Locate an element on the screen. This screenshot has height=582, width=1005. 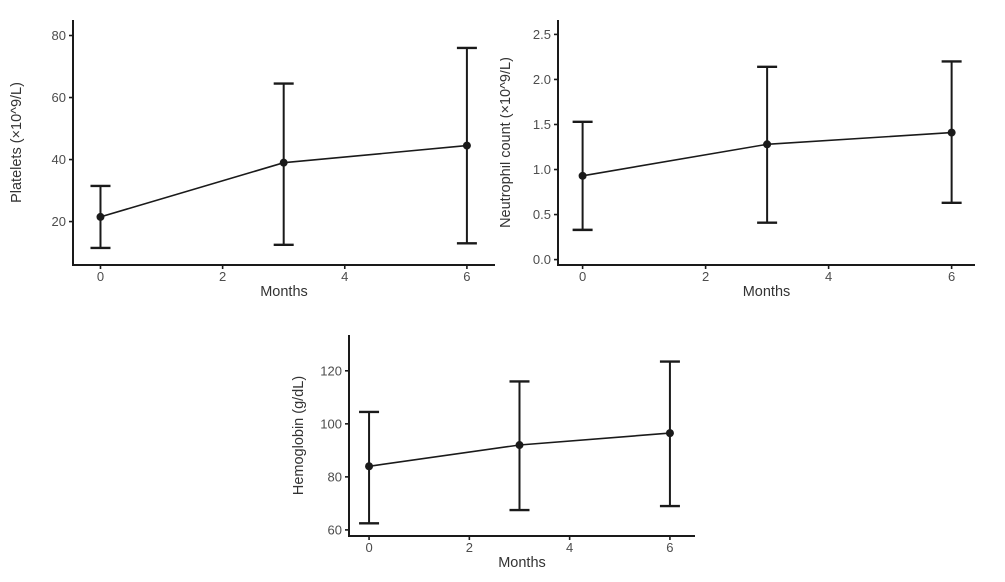
y-tick-label: 2.5 is located at coordinates (542, 34).